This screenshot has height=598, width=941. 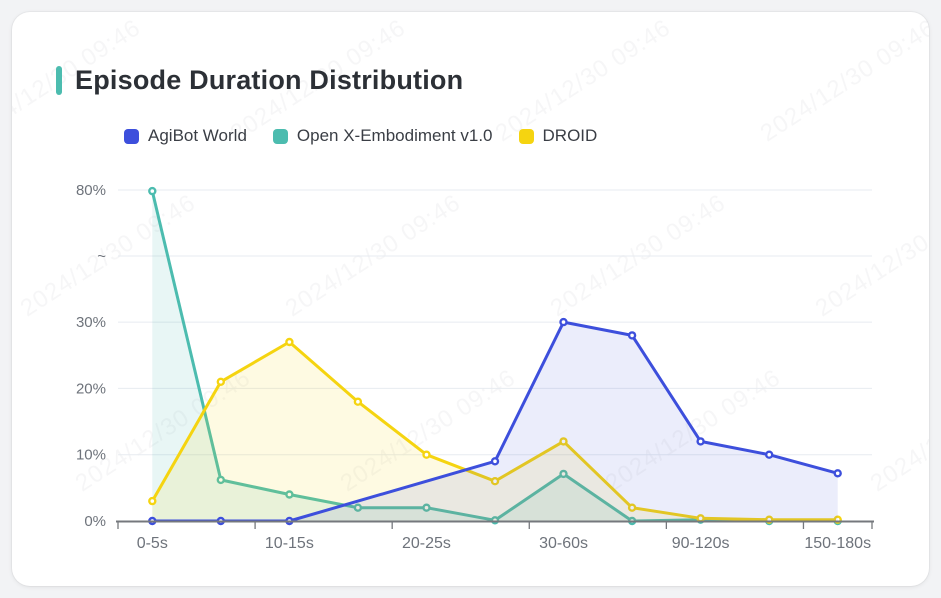 I want to click on y-axis-label: 0%, so click(x=95, y=521).